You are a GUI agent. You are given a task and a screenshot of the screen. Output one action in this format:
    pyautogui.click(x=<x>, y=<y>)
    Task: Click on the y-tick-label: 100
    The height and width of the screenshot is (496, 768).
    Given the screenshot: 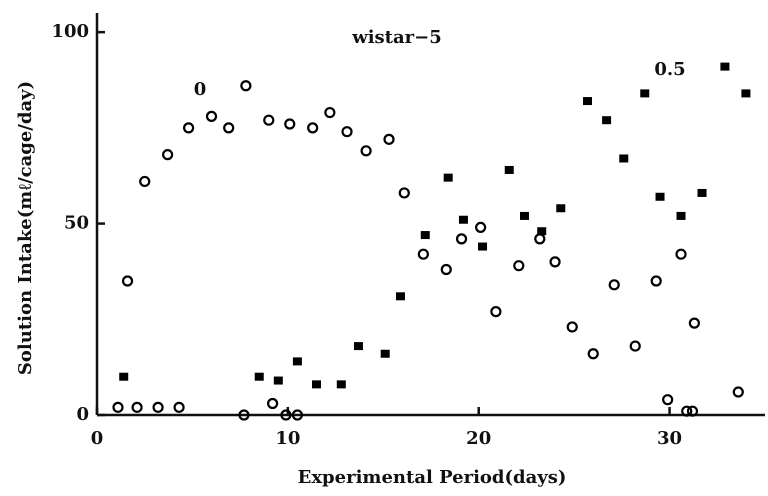 What is the action you would take?
    pyautogui.click(x=70, y=31)
    